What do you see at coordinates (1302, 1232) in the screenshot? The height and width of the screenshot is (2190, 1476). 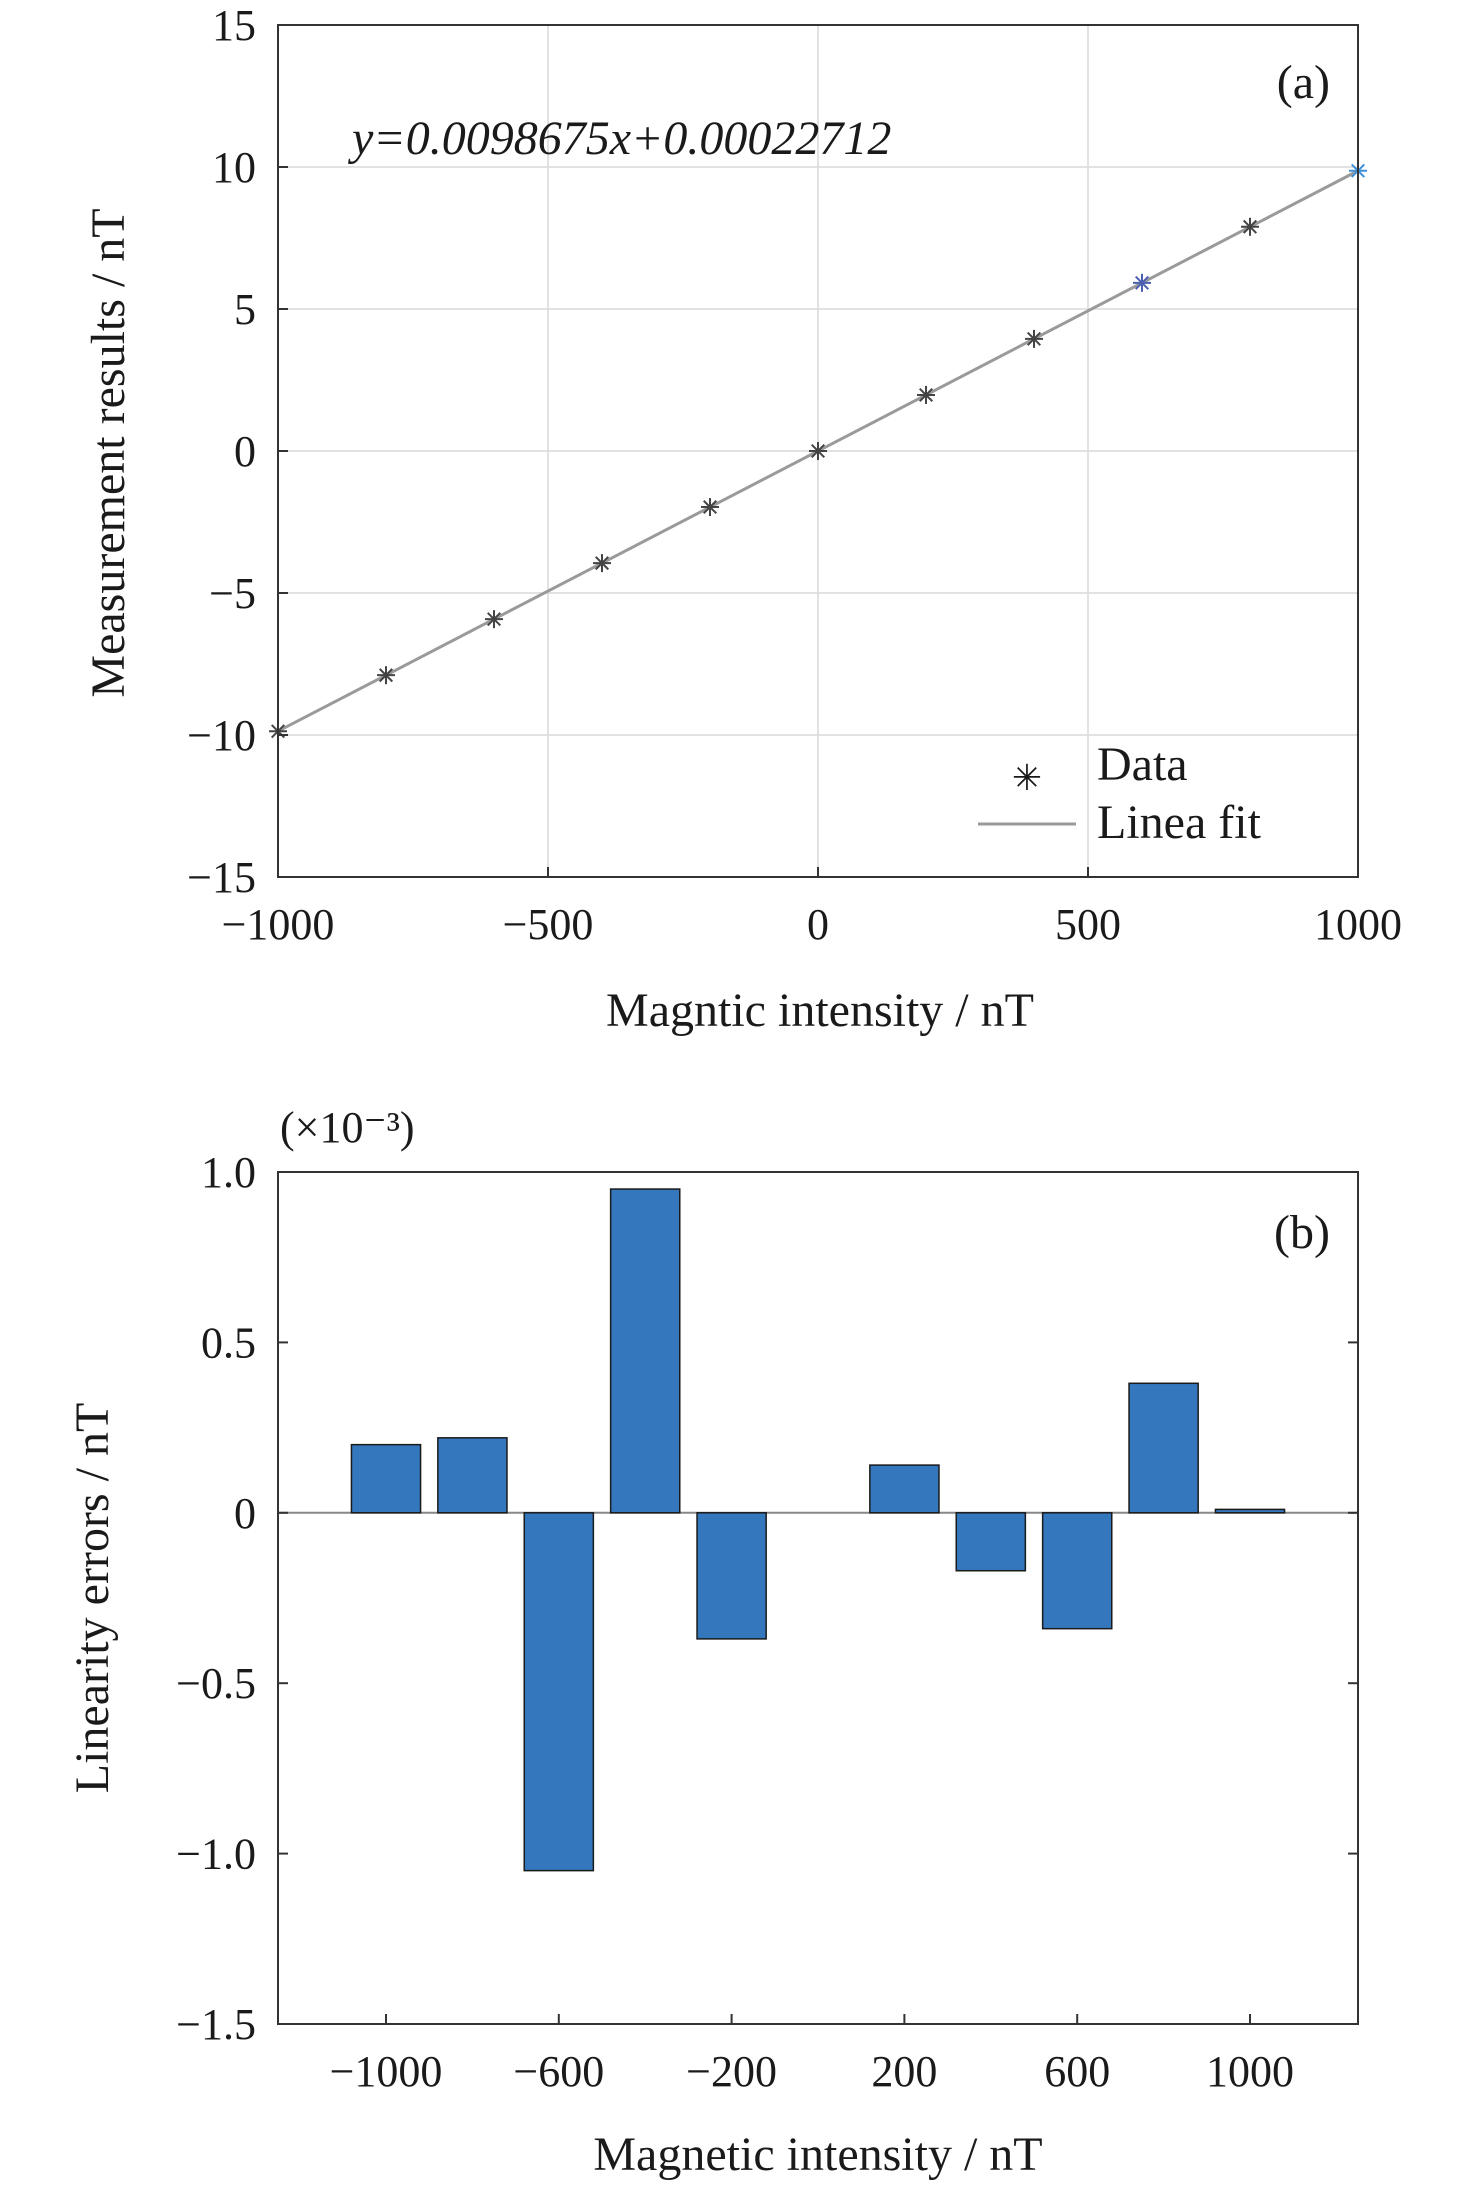 I see `panel-b-label: (b)` at bounding box center [1302, 1232].